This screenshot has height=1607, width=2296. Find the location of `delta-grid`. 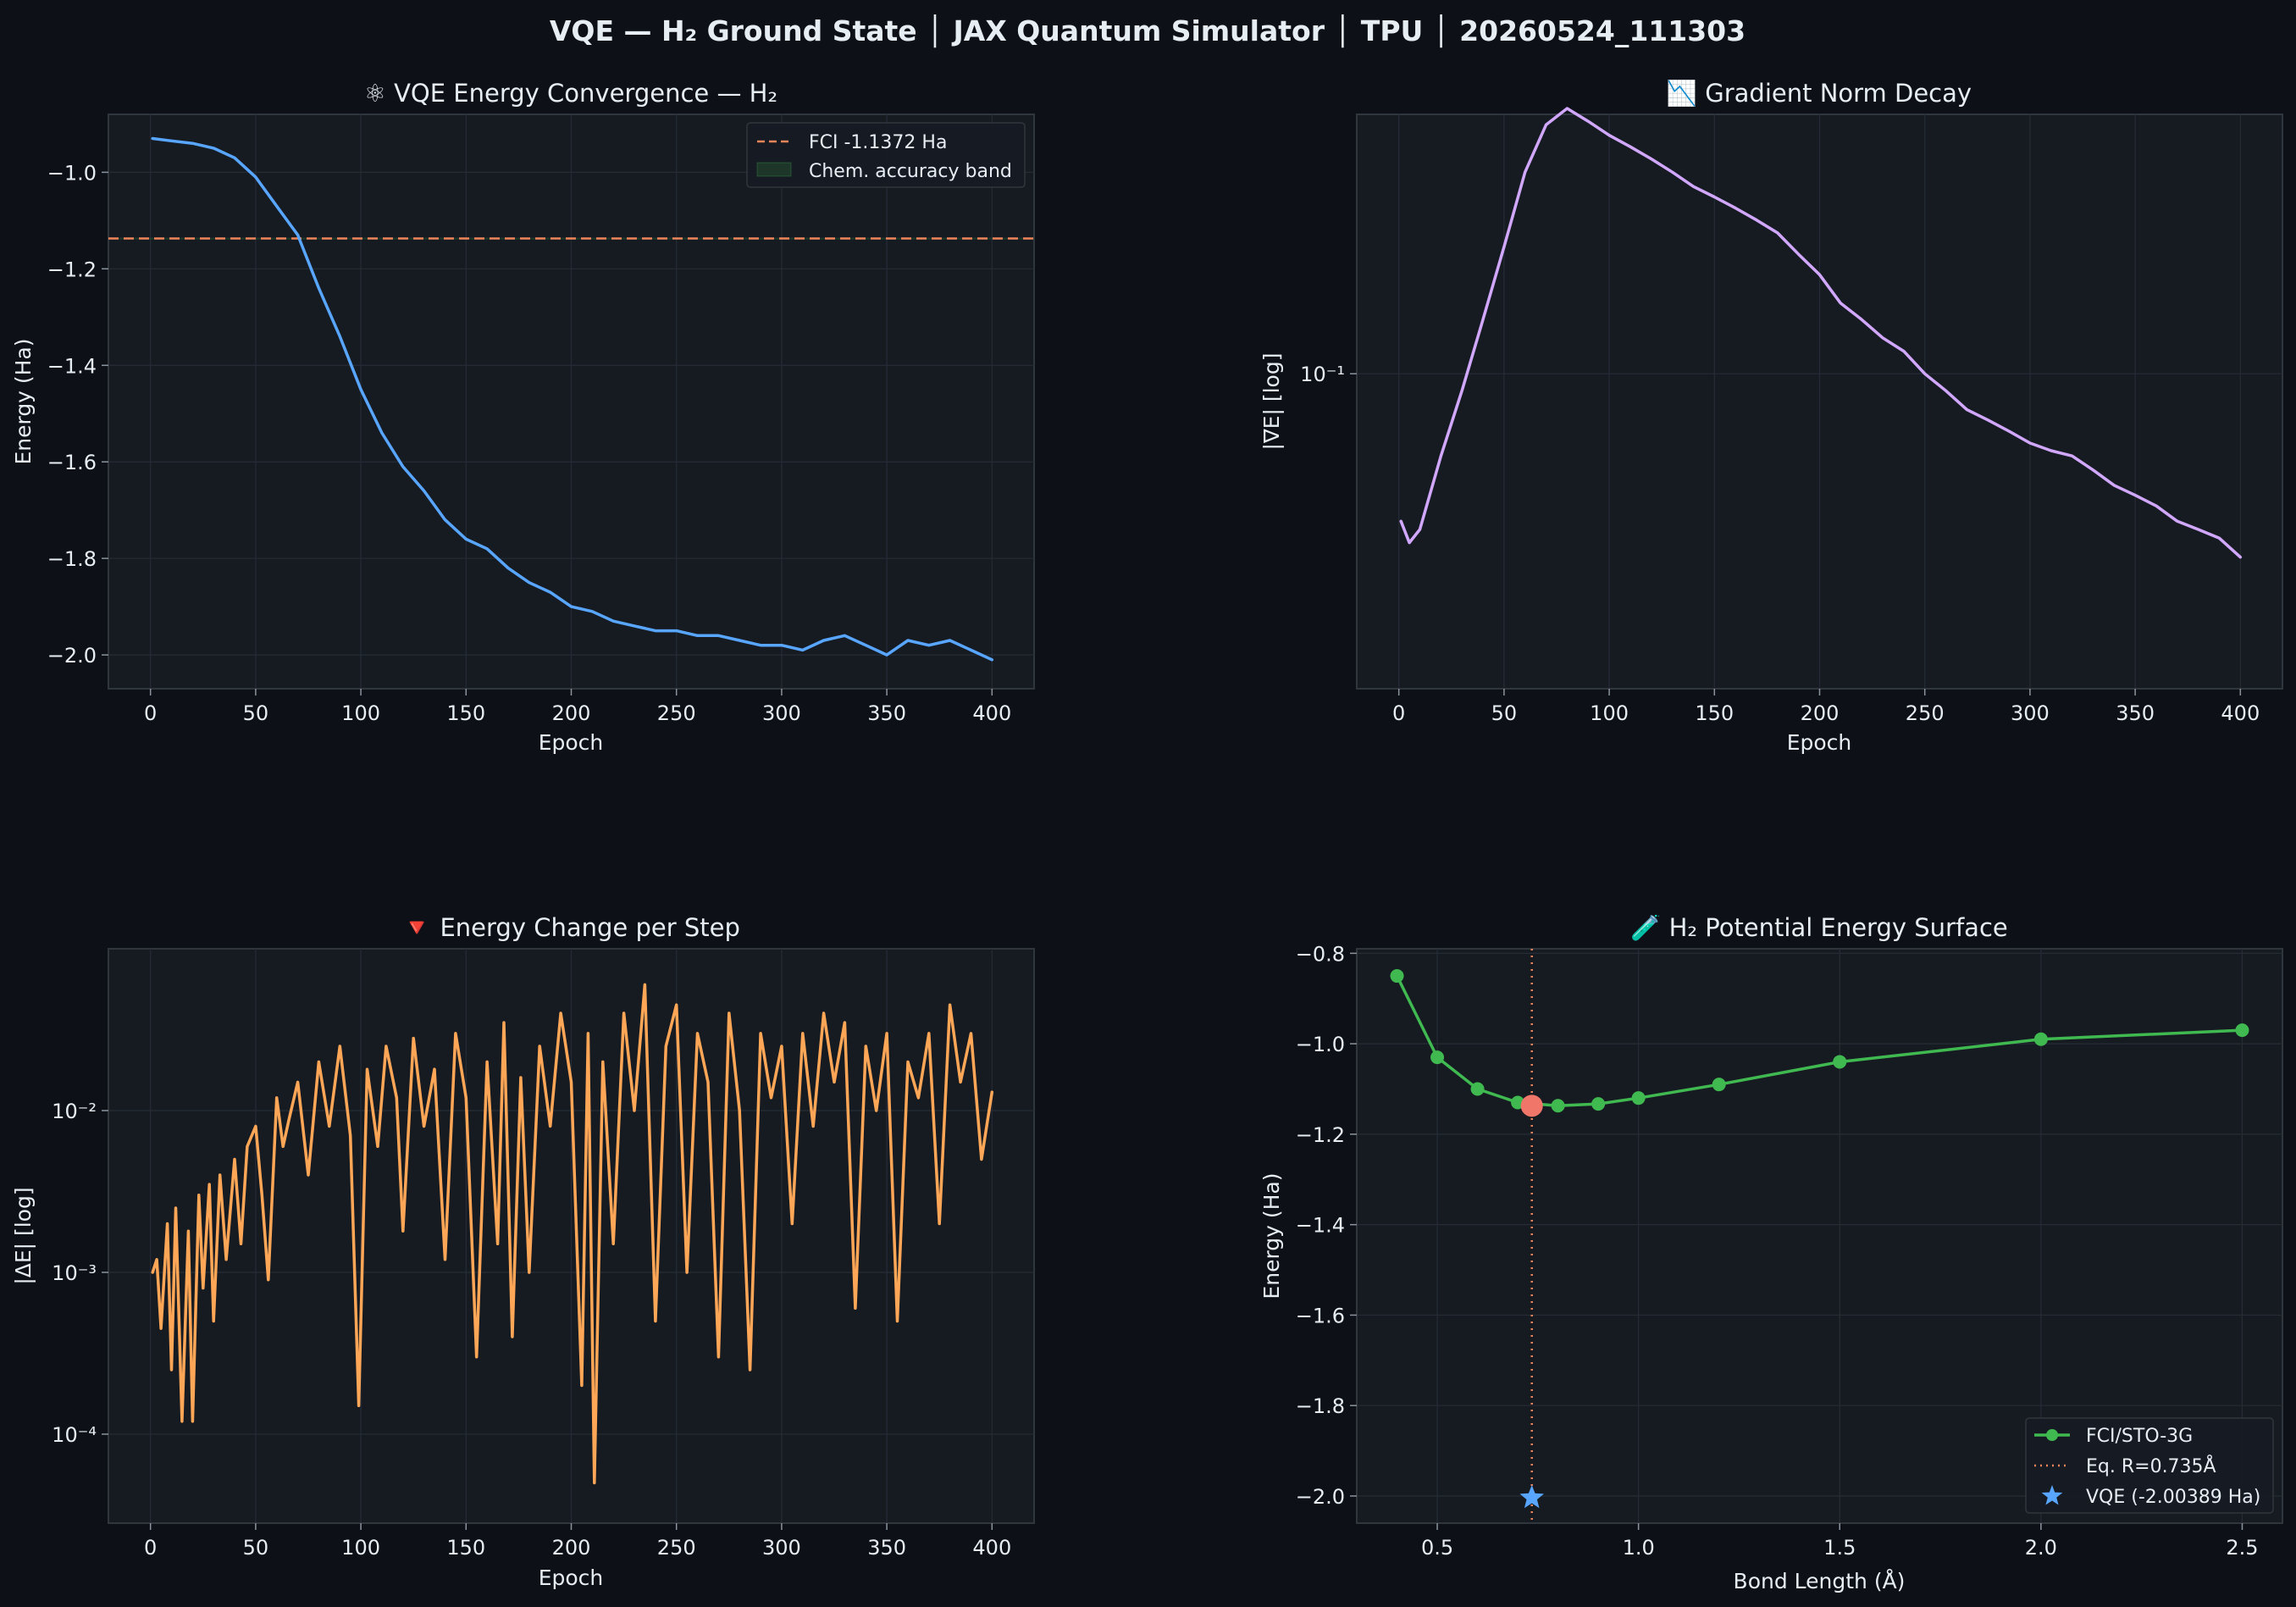

delta-grid is located at coordinates (571, 1236).